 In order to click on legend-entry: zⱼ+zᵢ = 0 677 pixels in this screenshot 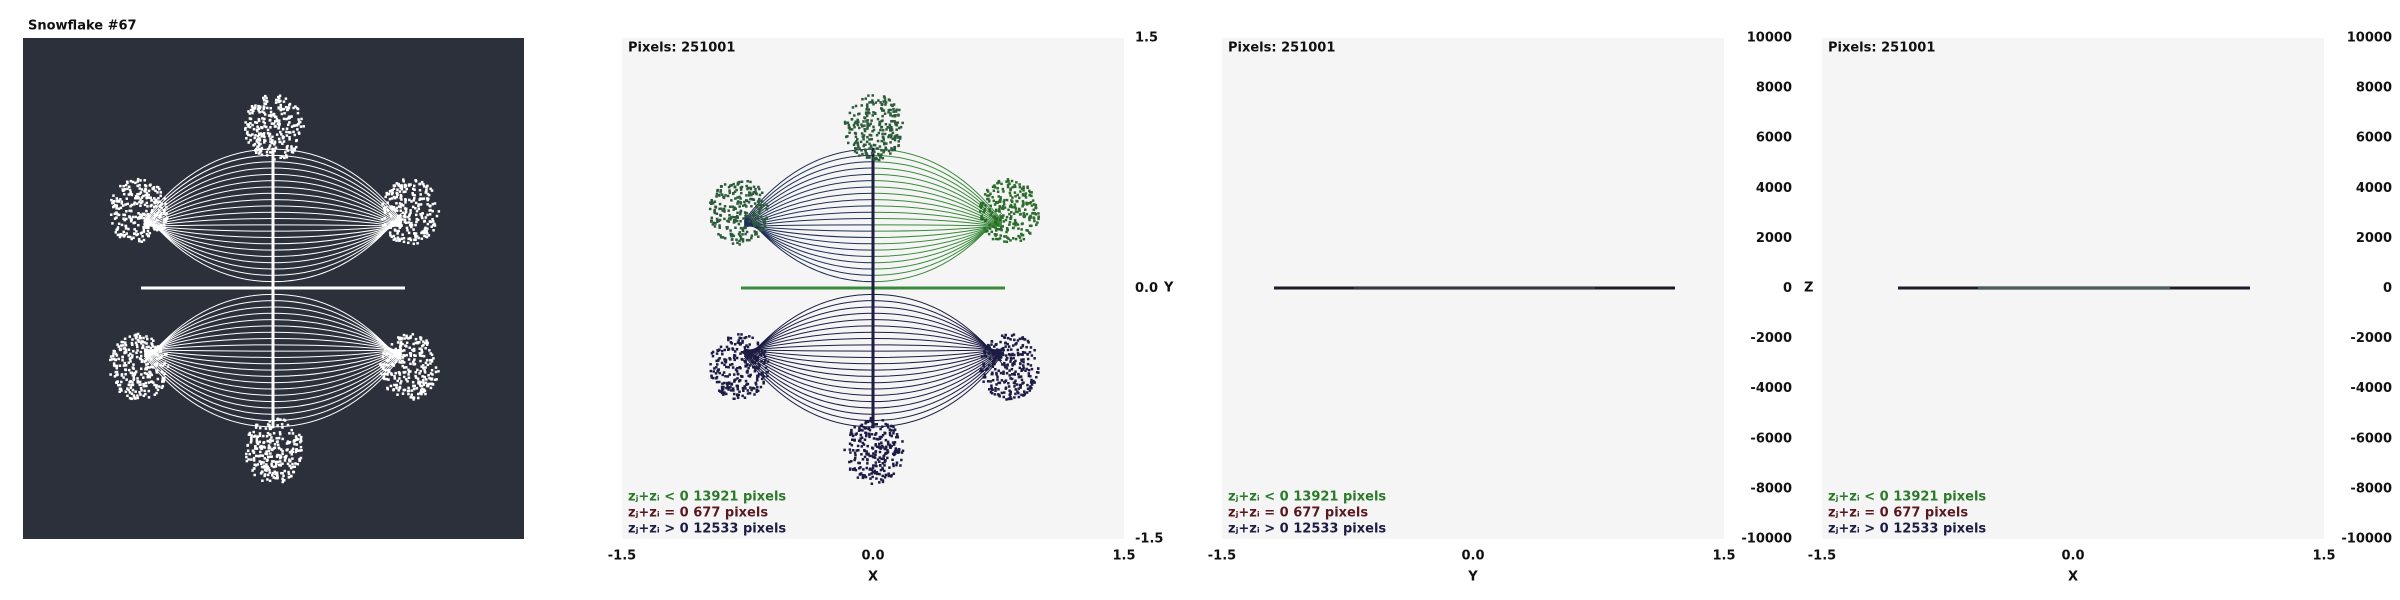, I will do `click(1898, 513)`.